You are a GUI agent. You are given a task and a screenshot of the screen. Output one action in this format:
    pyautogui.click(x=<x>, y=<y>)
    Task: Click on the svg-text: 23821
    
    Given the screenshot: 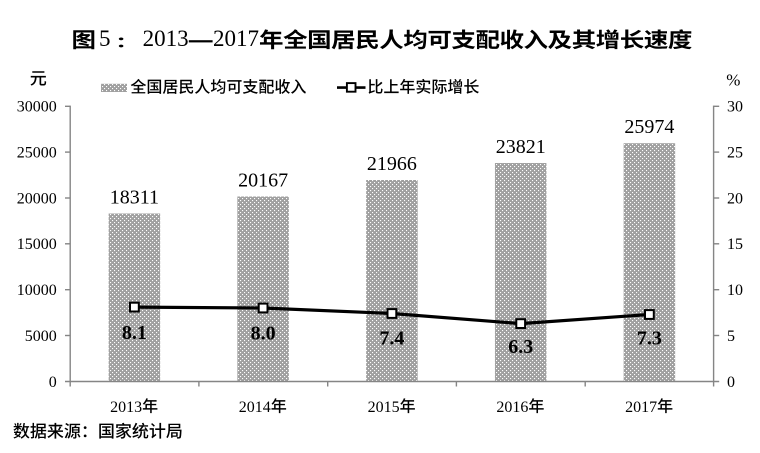 What is the action you would take?
    pyautogui.click(x=521, y=147)
    